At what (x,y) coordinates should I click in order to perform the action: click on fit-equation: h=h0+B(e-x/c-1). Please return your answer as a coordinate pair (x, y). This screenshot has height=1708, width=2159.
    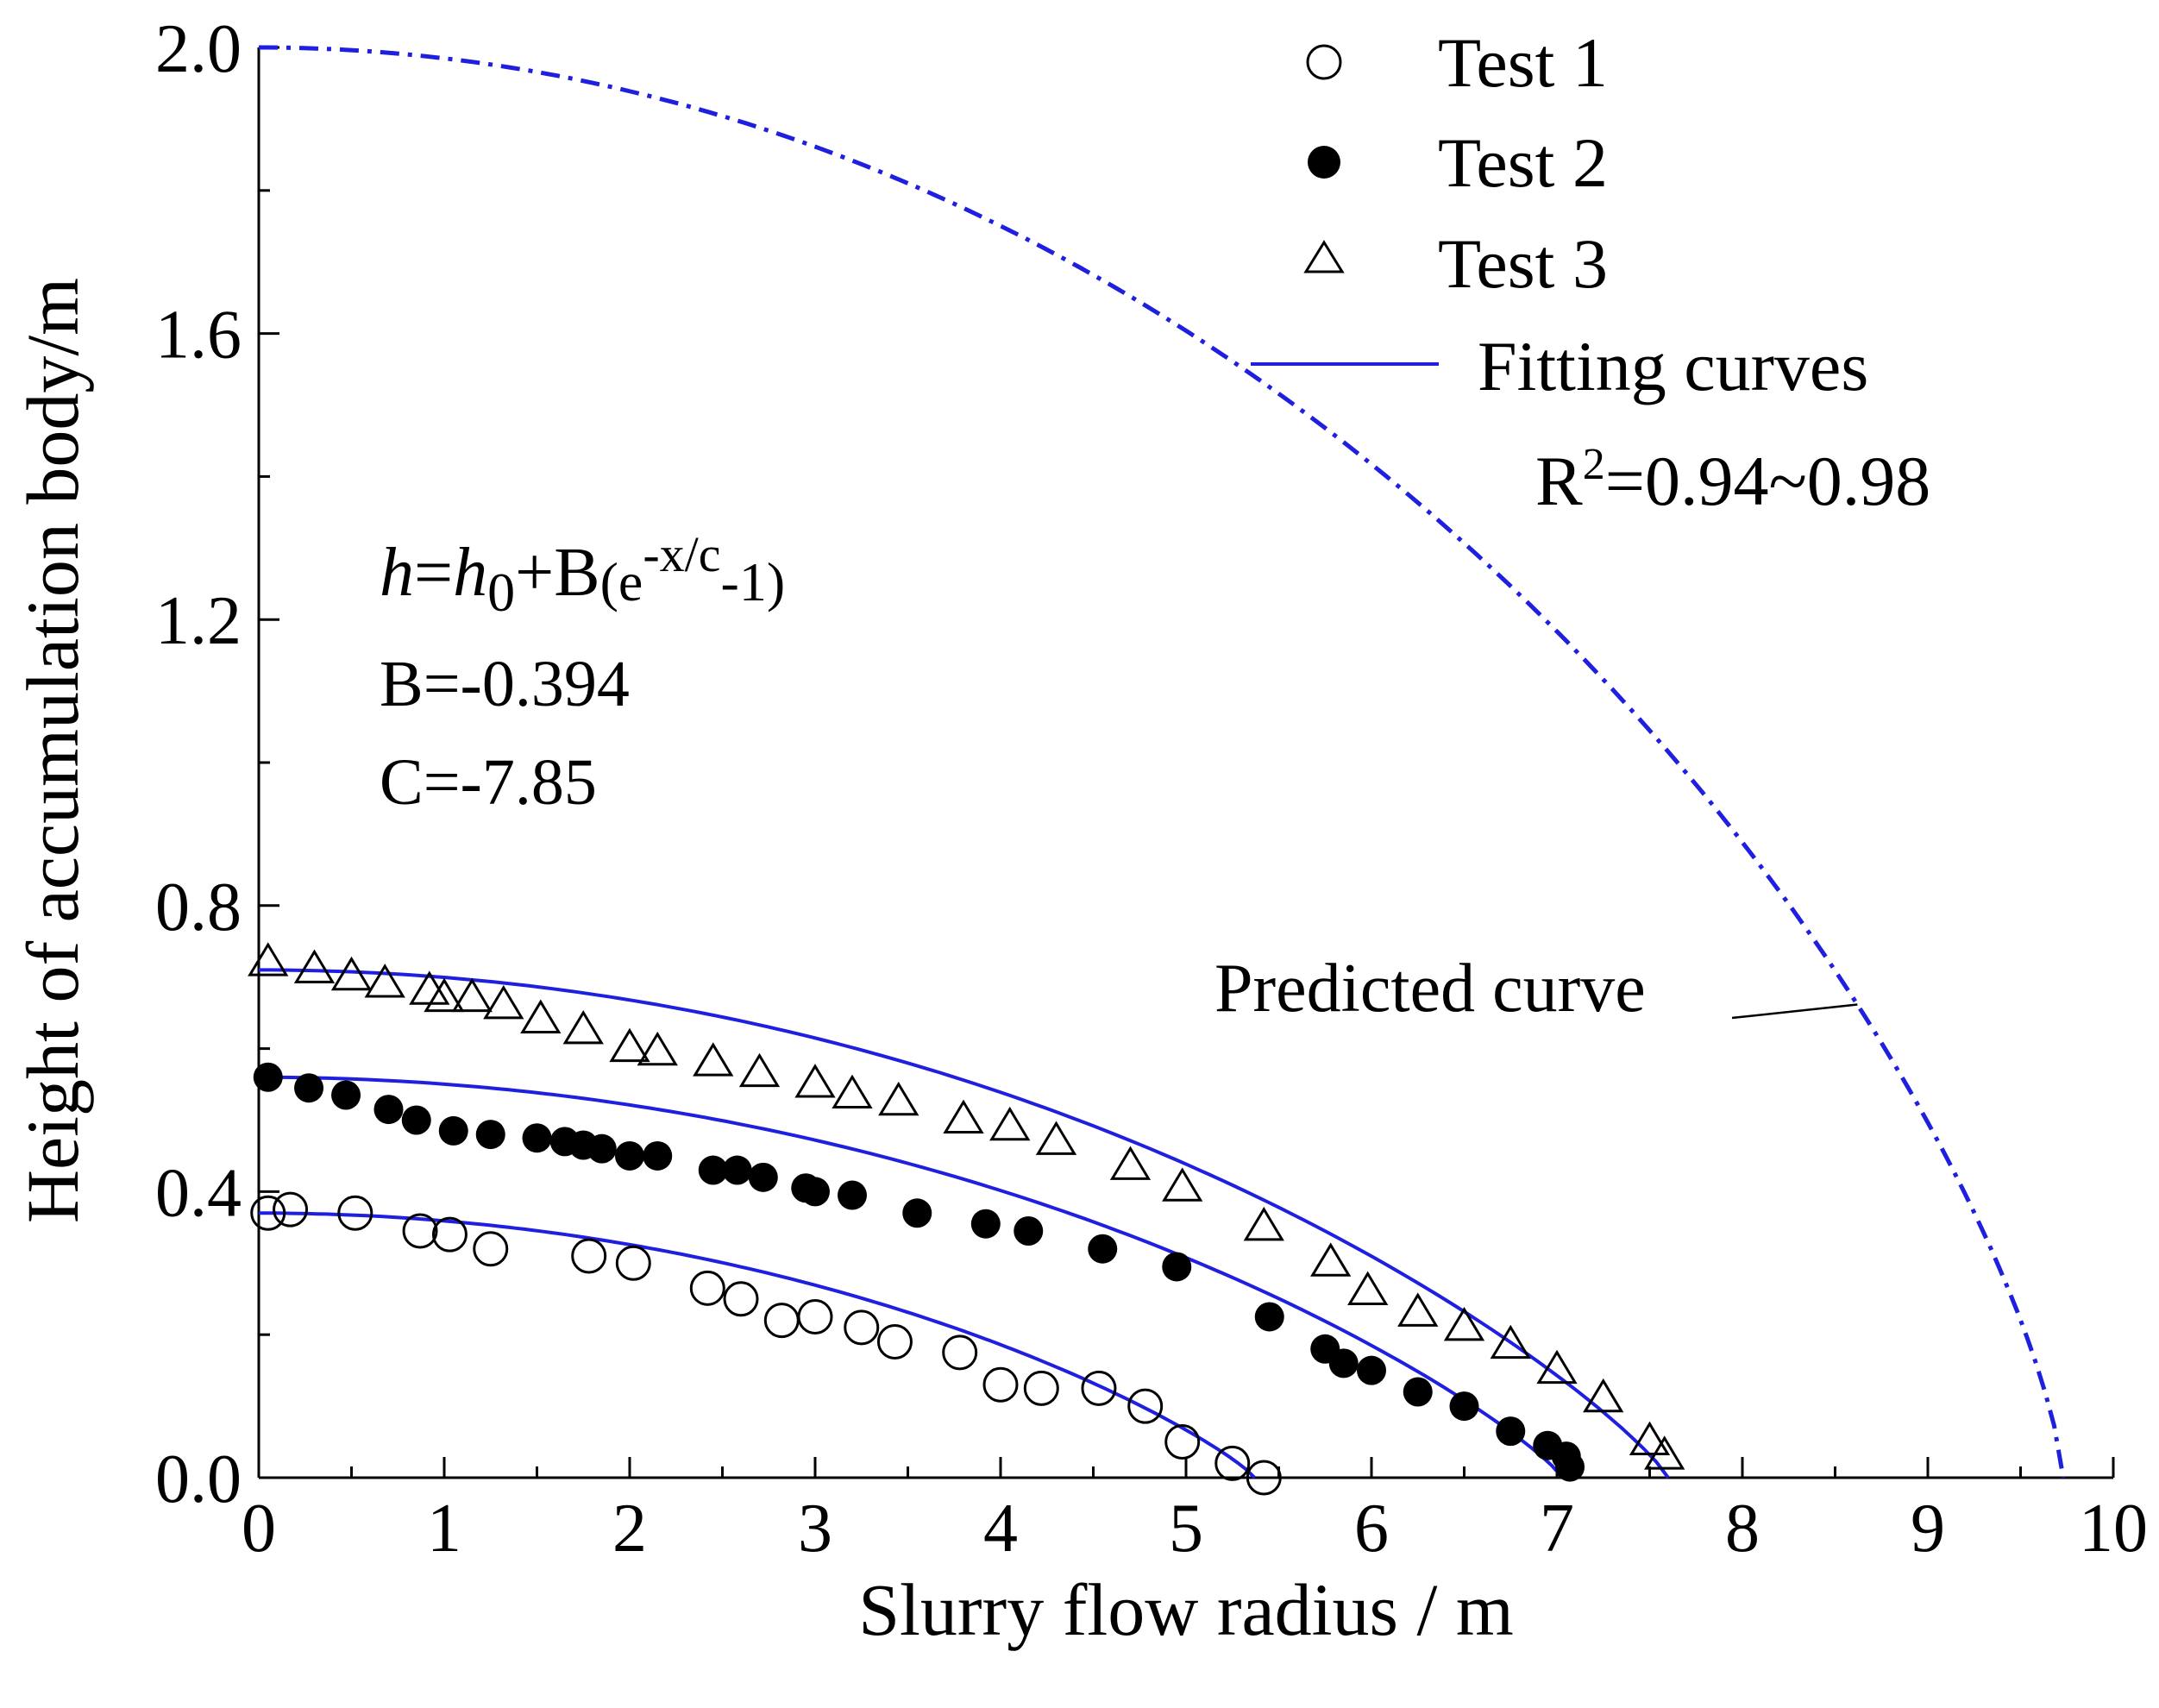
    Looking at the image, I should click on (582, 574).